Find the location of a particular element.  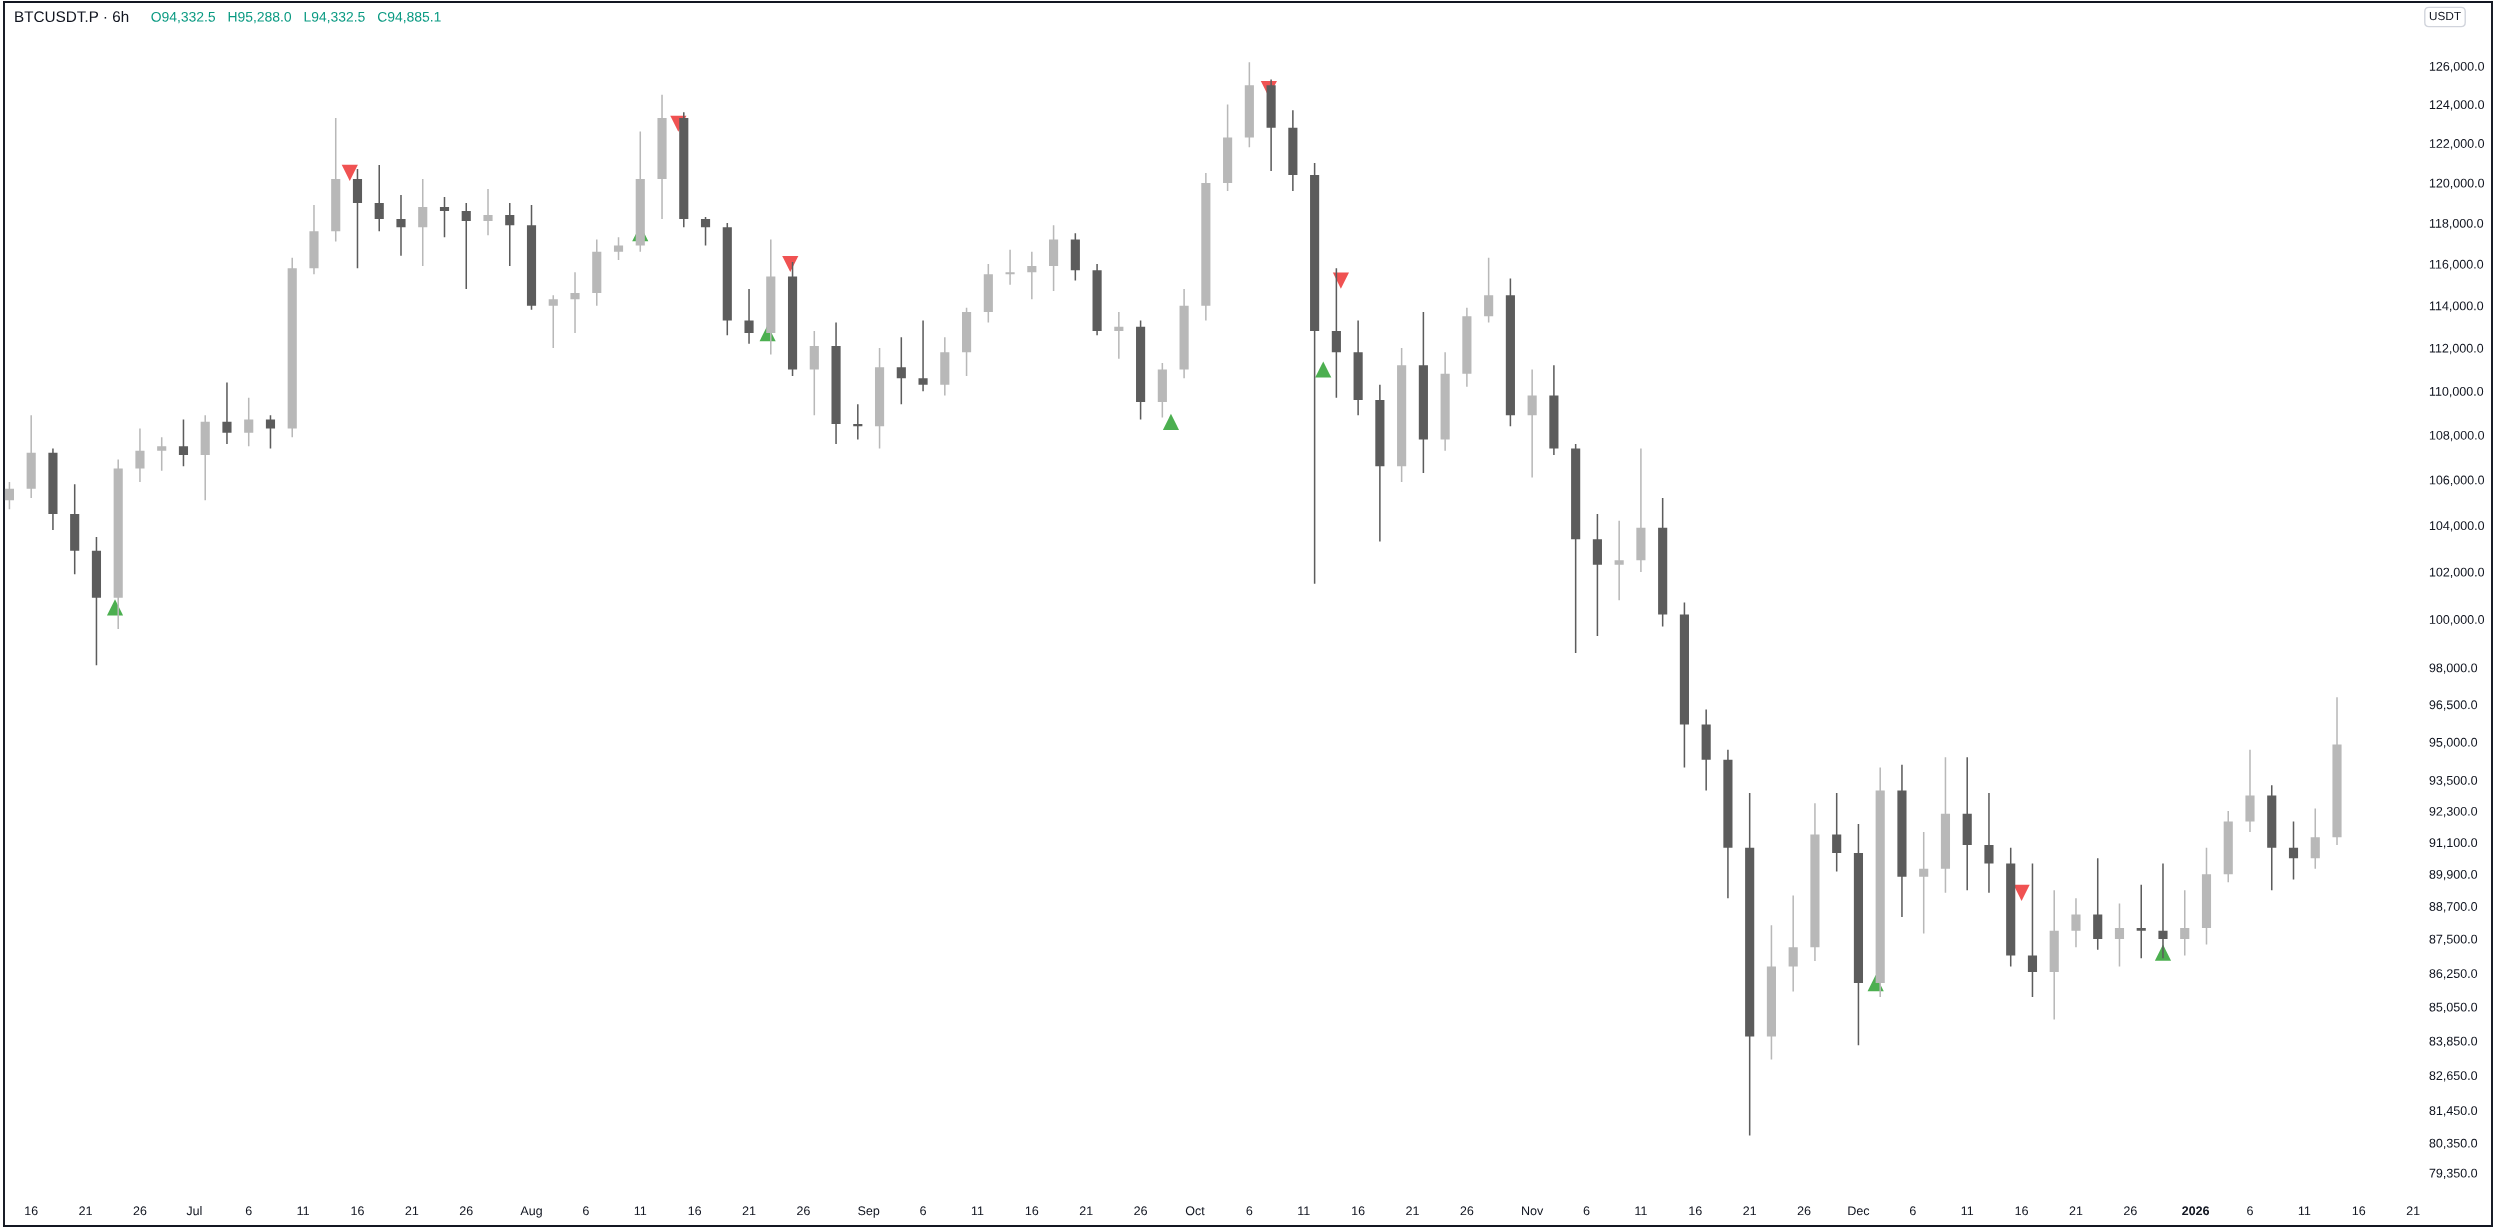

annotation: O94,332.5 is located at coordinates (183, 17).